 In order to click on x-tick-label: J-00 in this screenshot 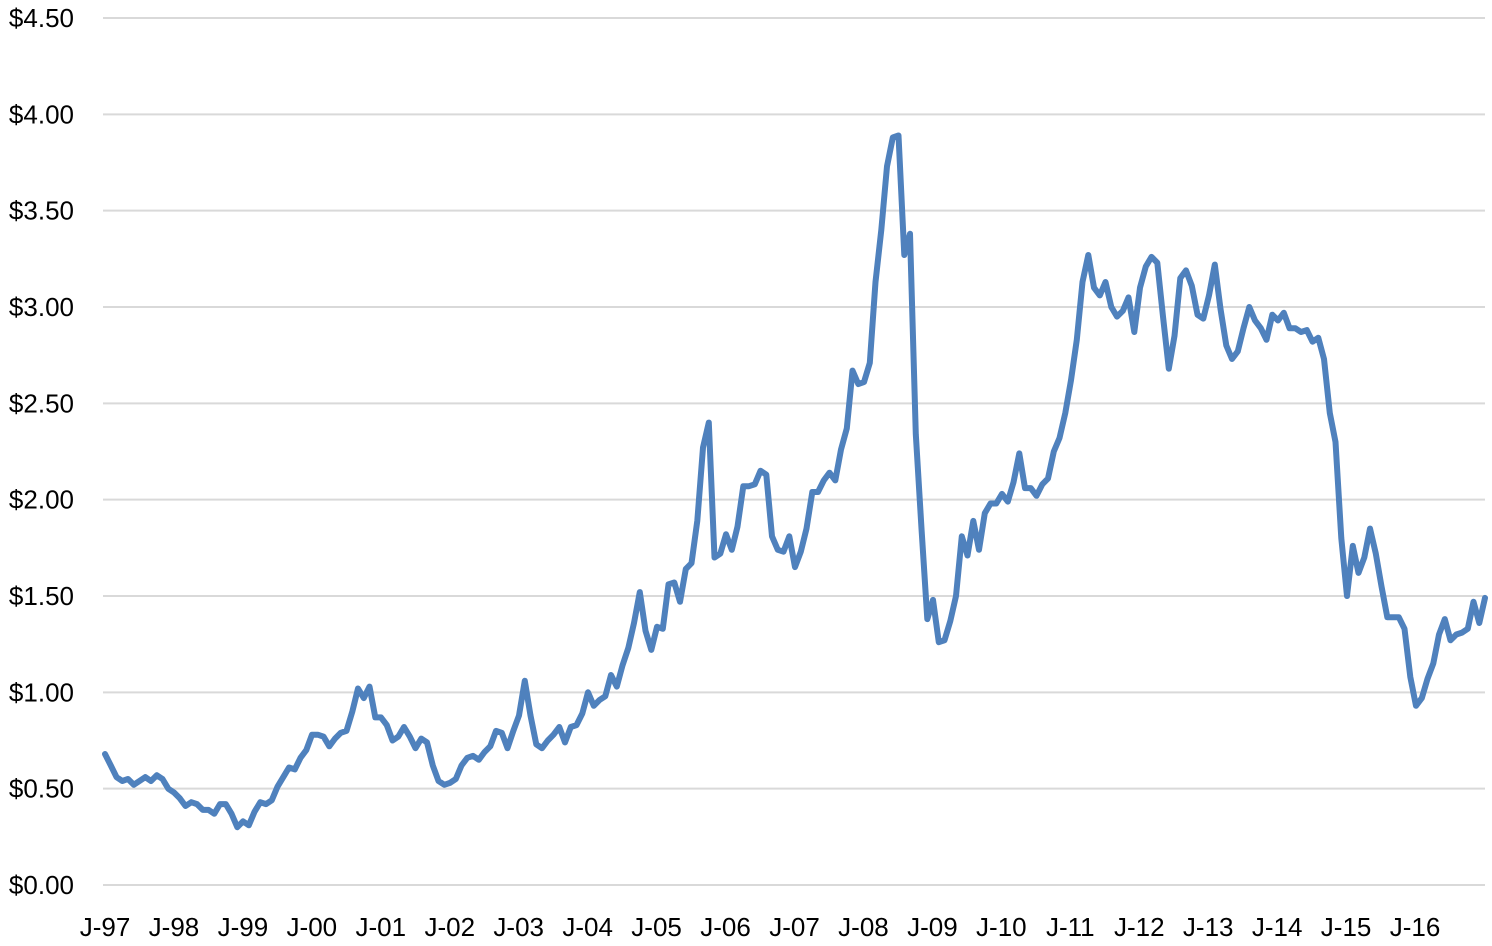, I will do `click(312, 927)`.